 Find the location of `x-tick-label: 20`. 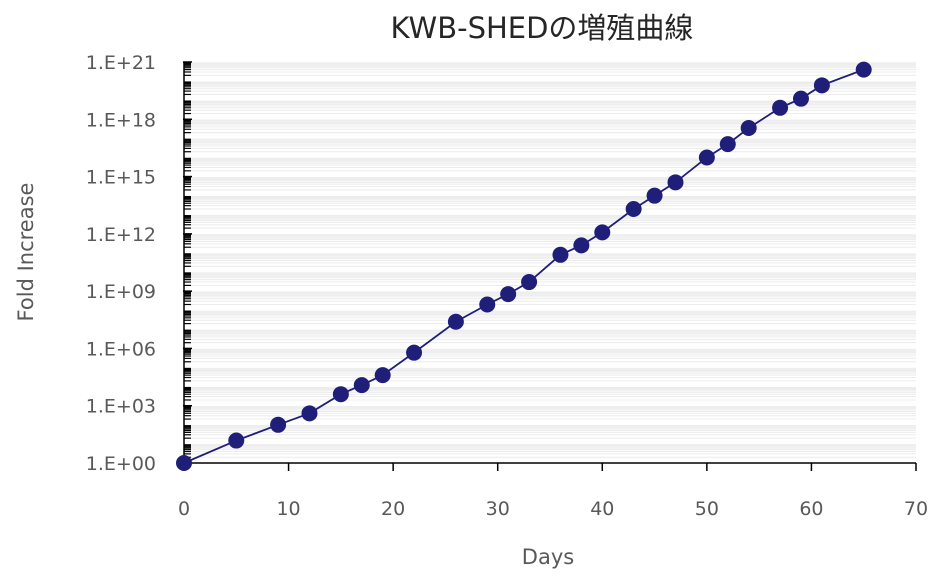

x-tick-label: 20 is located at coordinates (393, 509).